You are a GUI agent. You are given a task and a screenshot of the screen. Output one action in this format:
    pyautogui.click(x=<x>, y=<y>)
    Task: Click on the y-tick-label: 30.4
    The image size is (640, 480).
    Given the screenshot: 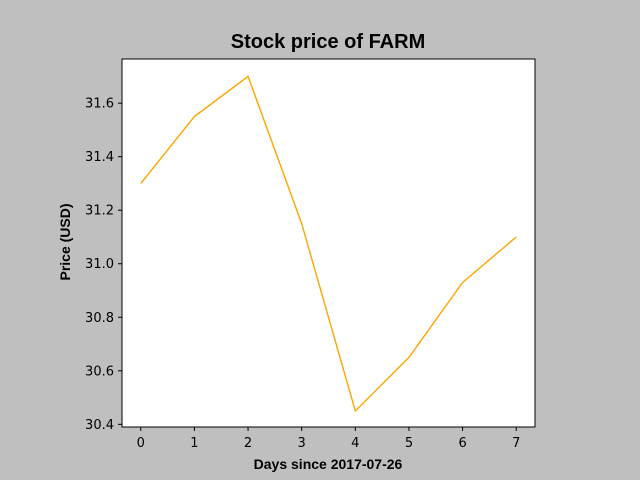 What is the action you would take?
    pyautogui.click(x=99, y=425)
    